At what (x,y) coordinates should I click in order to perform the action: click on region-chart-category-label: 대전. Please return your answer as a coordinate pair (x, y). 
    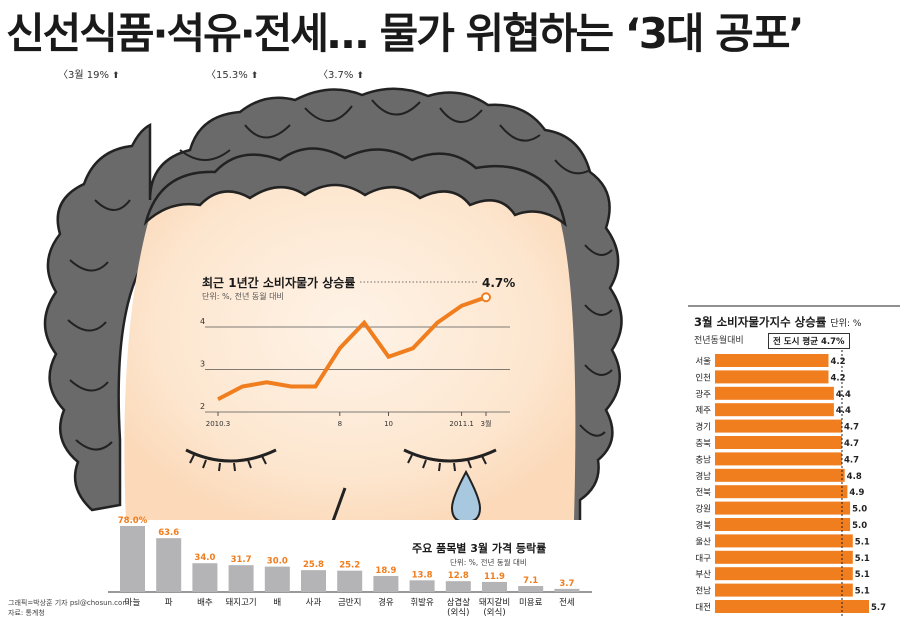
    Looking at the image, I should click on (703, 607).